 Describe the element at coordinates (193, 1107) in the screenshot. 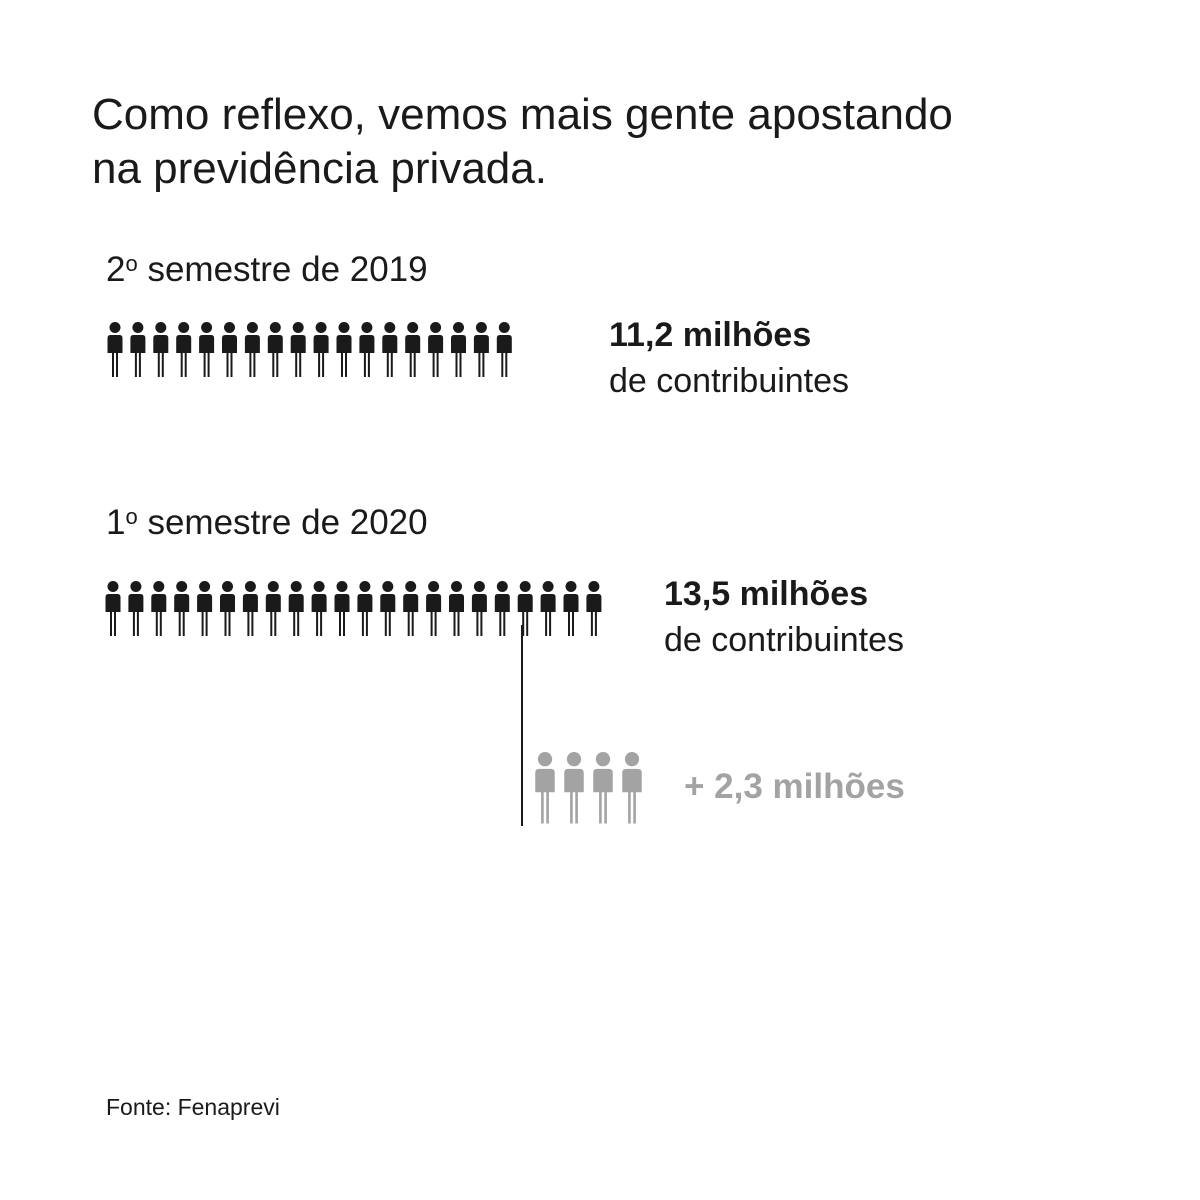

I see `source-note: Fonte: Fenaprevi` at that location.